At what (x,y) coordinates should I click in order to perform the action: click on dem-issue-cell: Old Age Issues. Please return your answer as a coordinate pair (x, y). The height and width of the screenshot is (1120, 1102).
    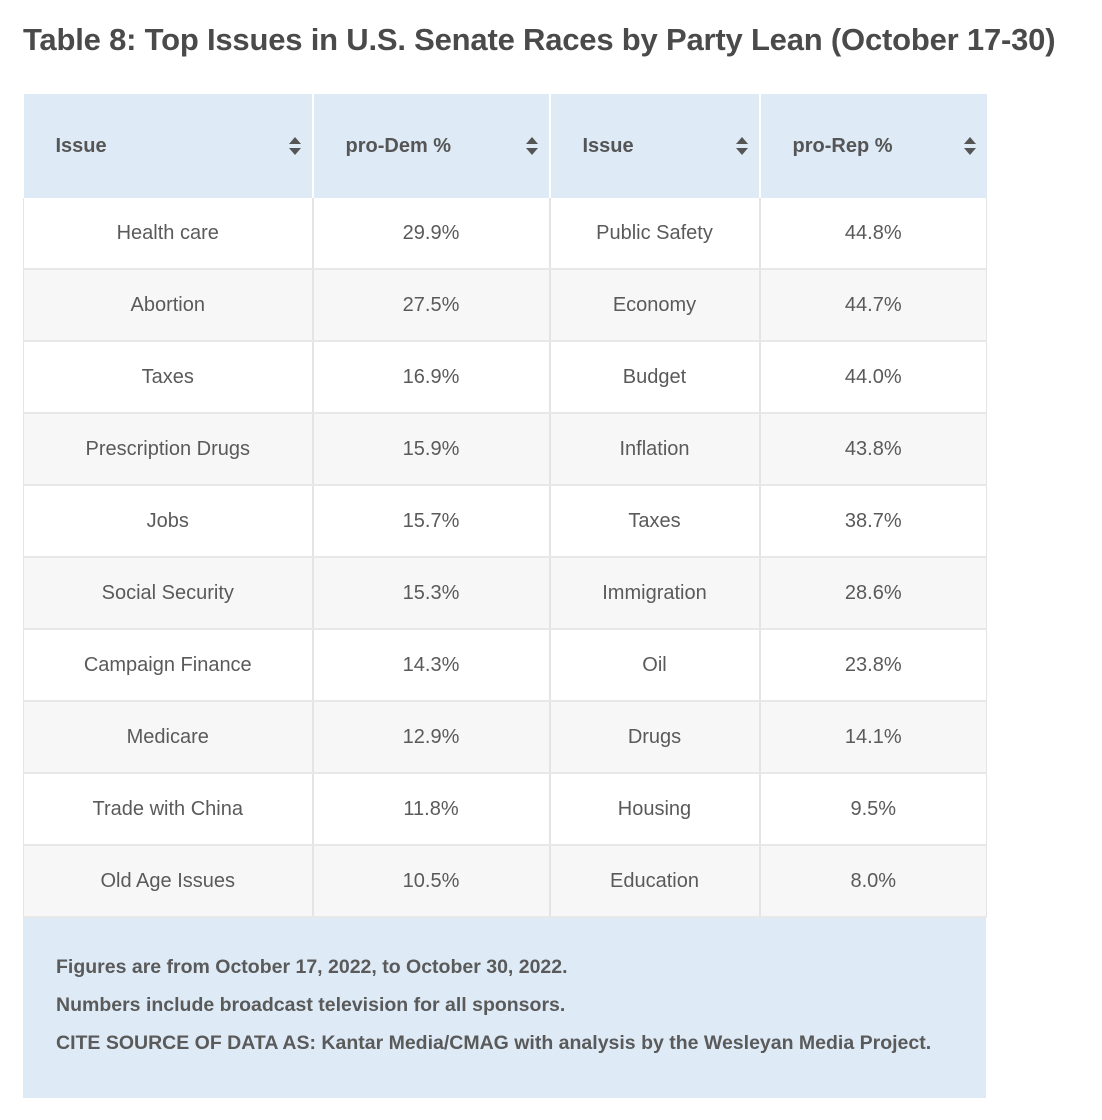
    Looking at the image, I should click on (168, 881).